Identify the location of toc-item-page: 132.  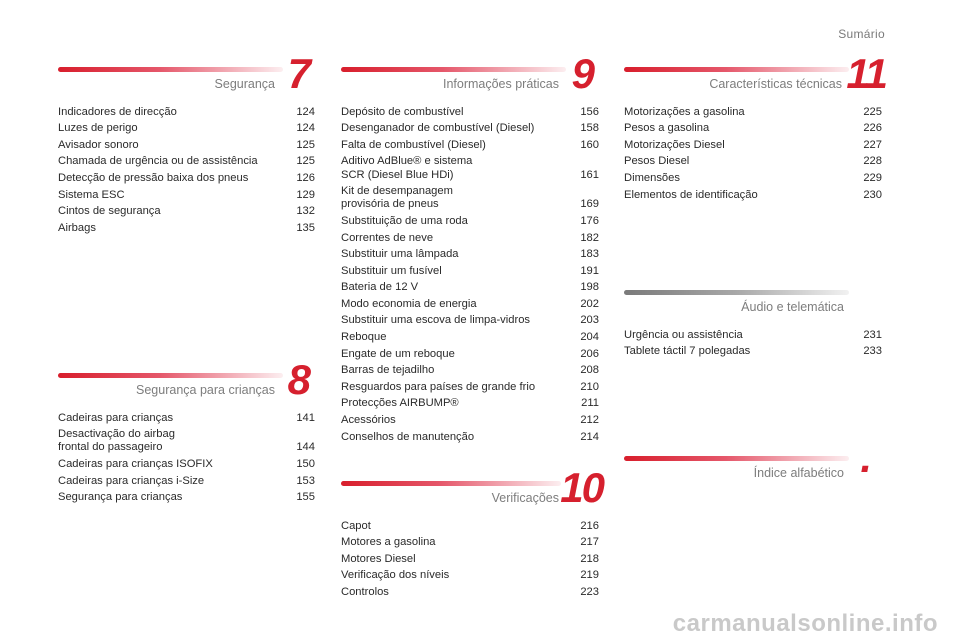
(305, 211).